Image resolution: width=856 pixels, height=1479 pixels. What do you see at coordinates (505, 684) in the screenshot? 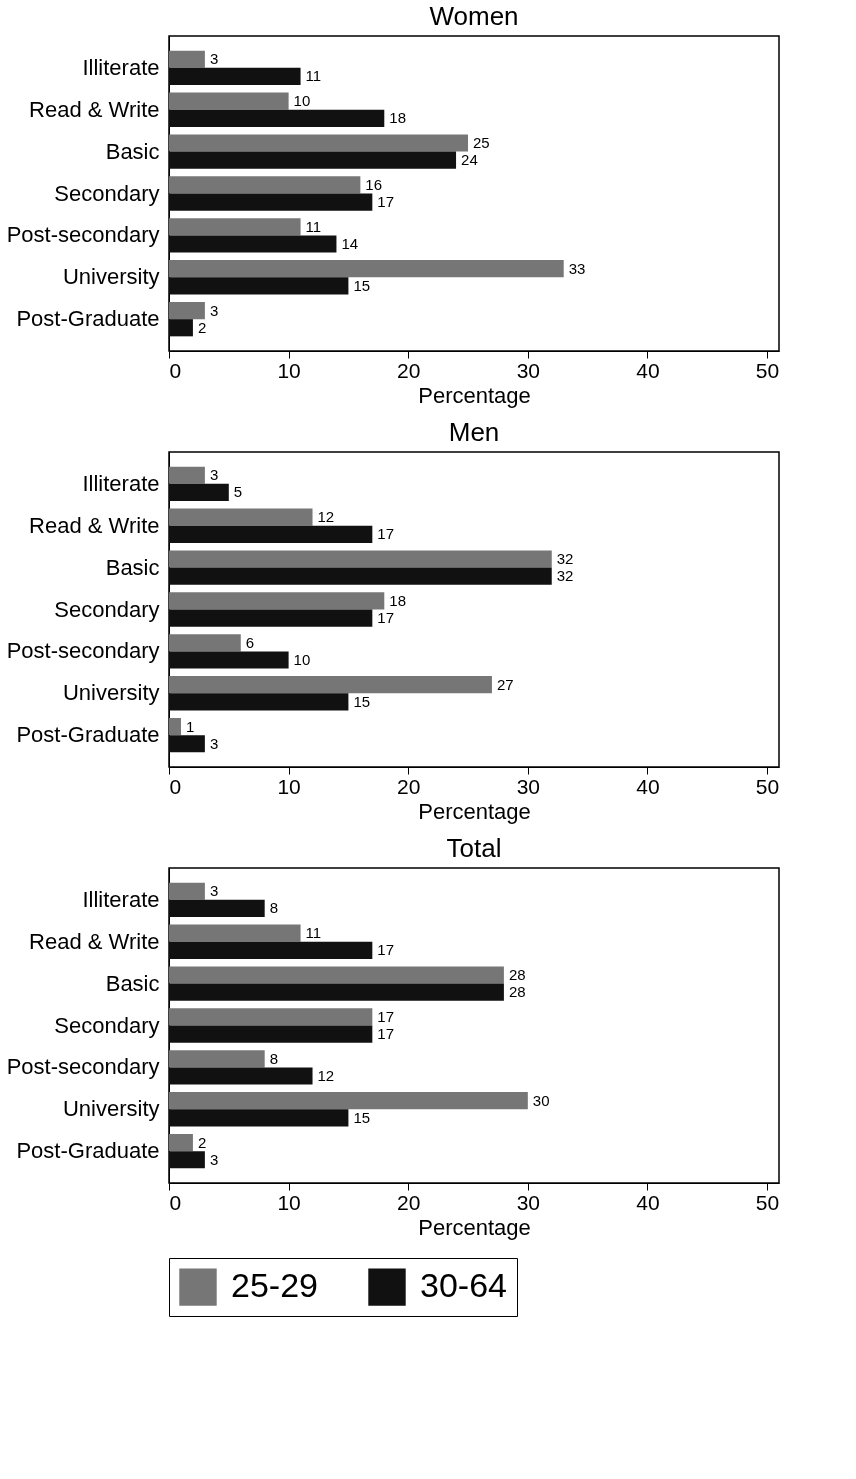
I see `data-label: 27` at bounding box center [505, 684].